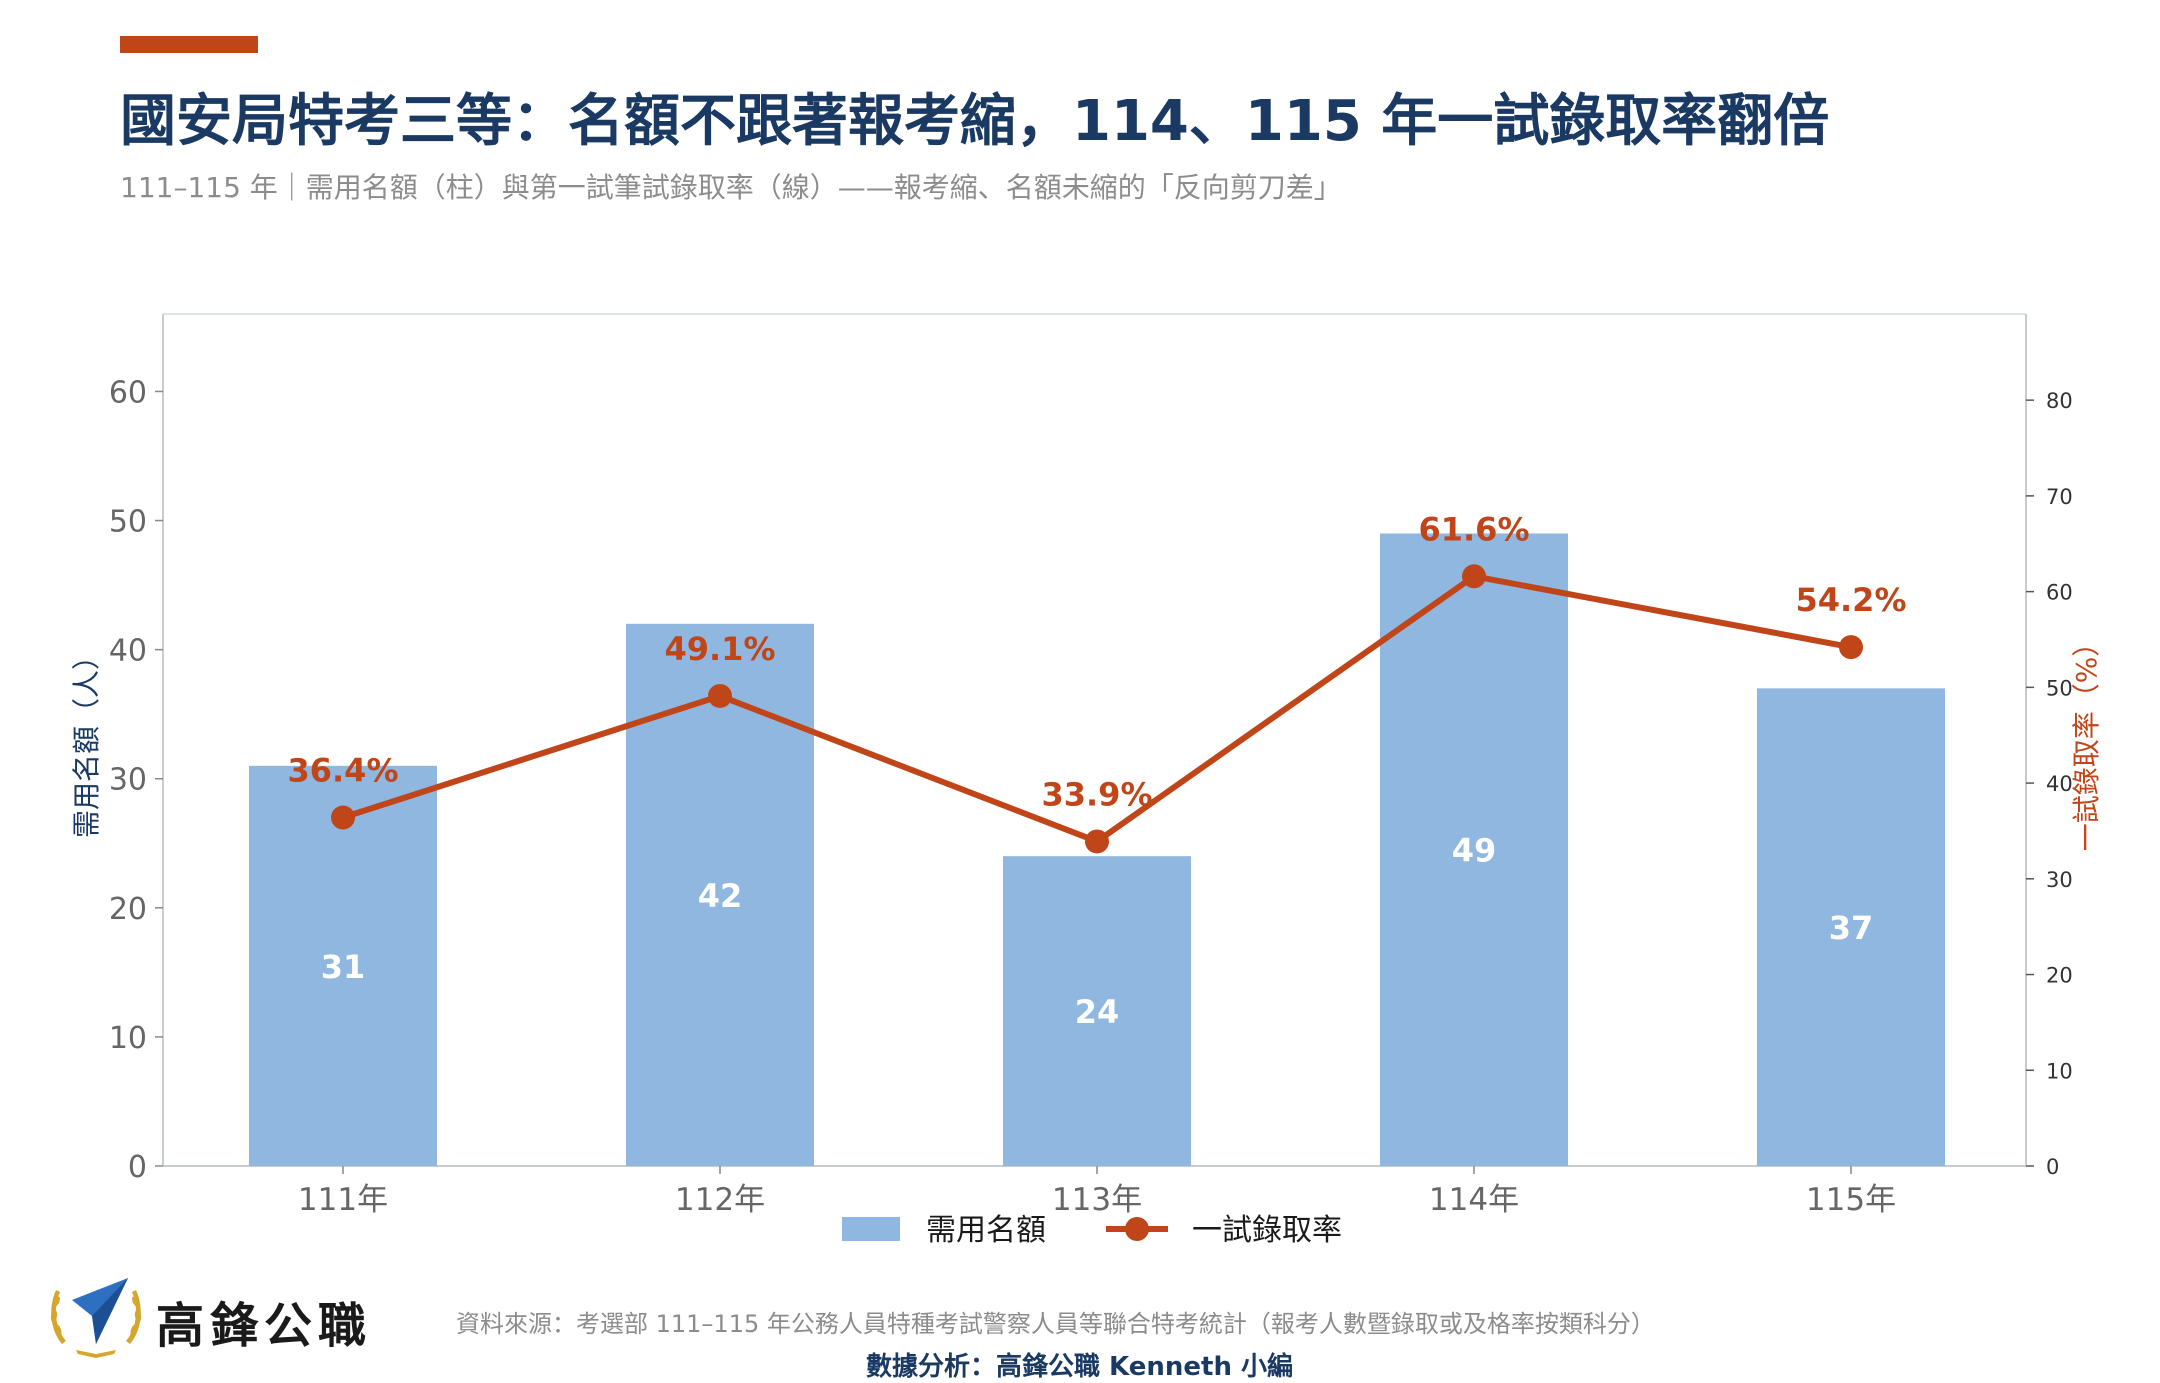  I want to click on y-tick-label: 0, so click(137, 1167).